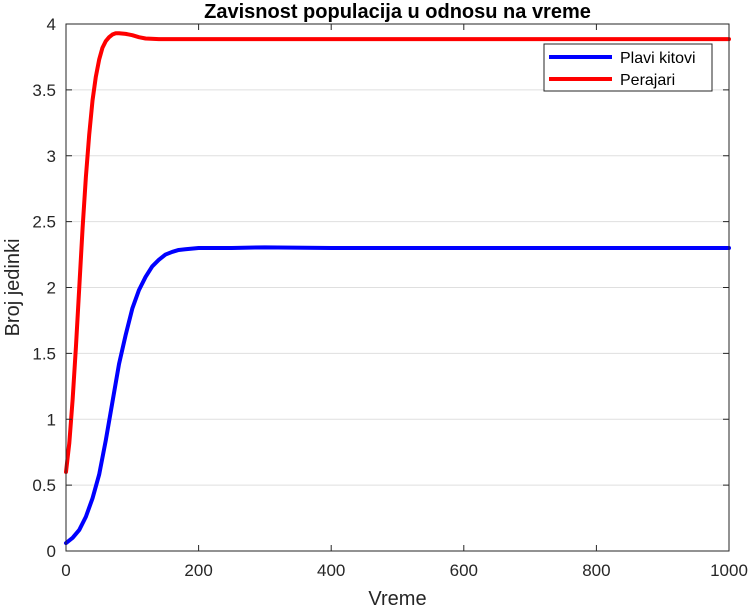 The height and width of the screenshot is (607, 754). What do you see at coordinates (51, 288) in the screenshot?
I see `y-tick-label: 2` at bounding box center [51, 288].